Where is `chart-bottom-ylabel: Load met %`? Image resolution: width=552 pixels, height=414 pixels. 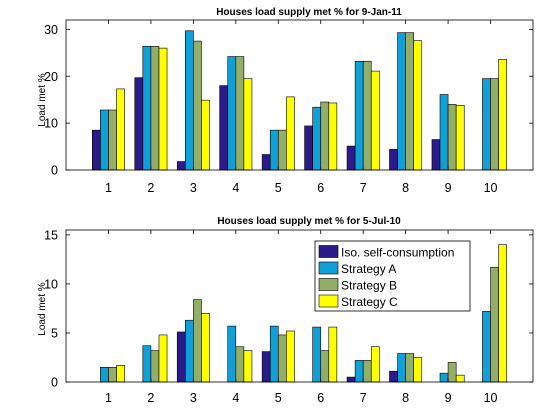
chart-bottom-ylabel: Load met % is located at coordinates (42, 308).